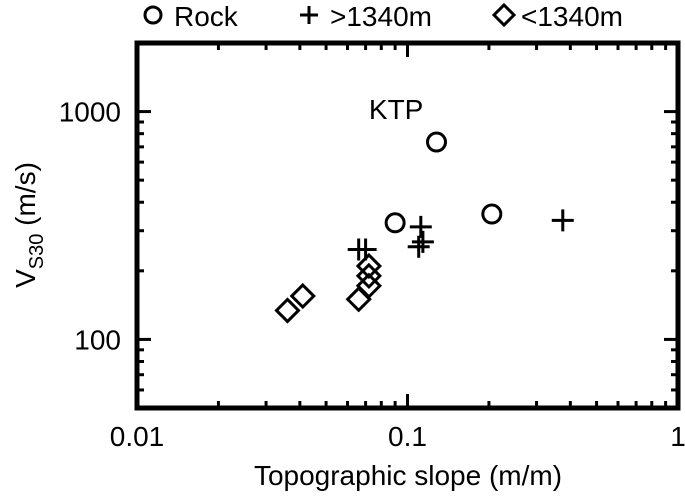  I want to click on y-axis-label-sub: S30, so click(37, 252).